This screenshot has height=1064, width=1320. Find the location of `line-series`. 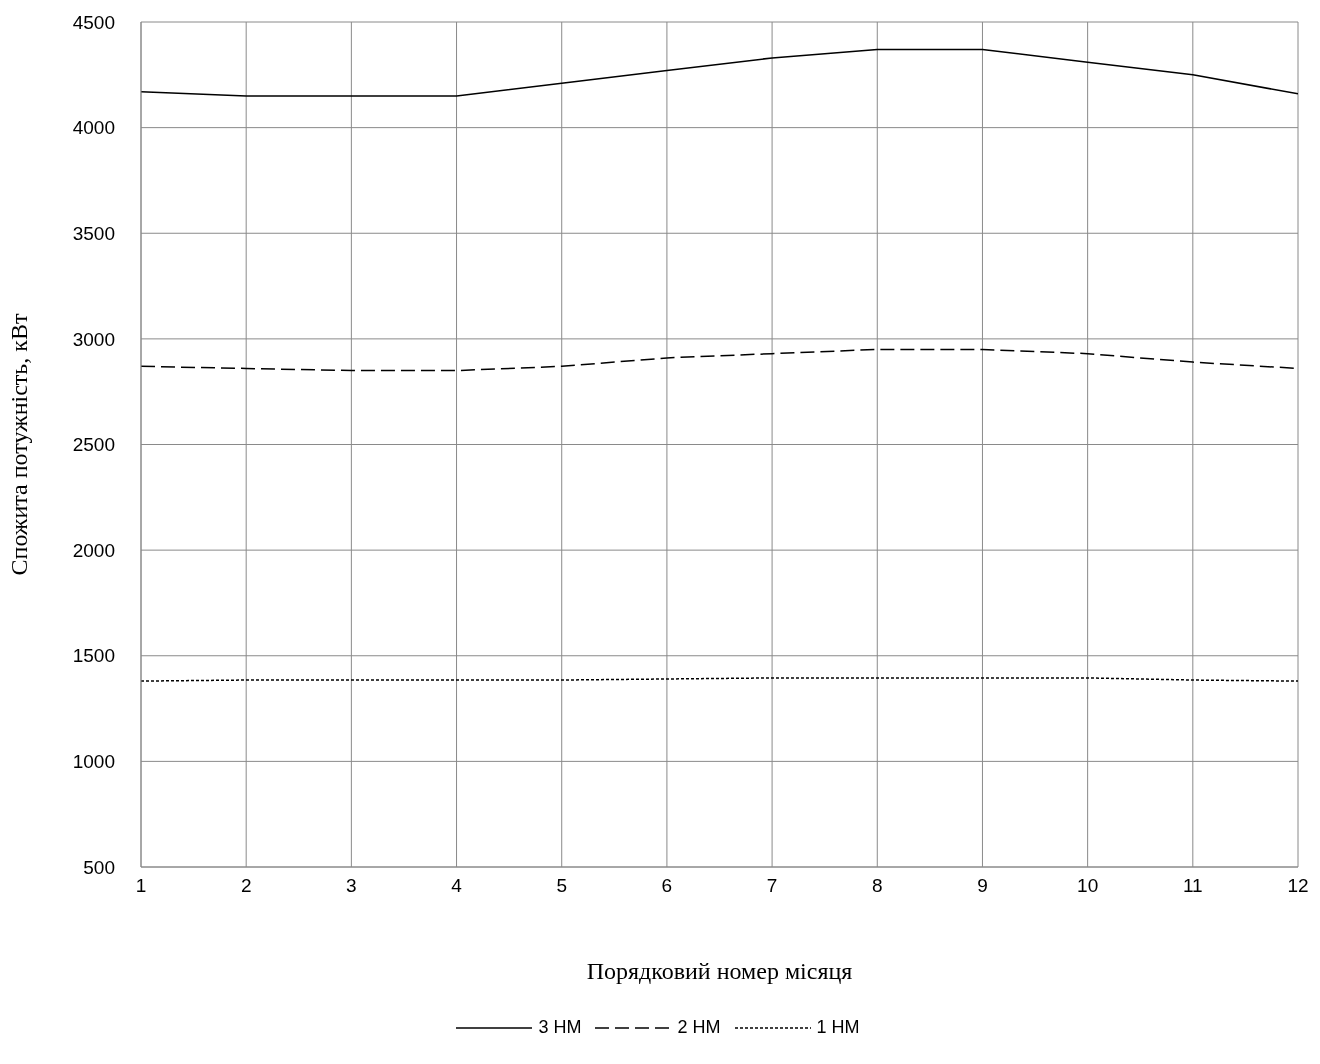

line-series is located at coordinates (719, 72).